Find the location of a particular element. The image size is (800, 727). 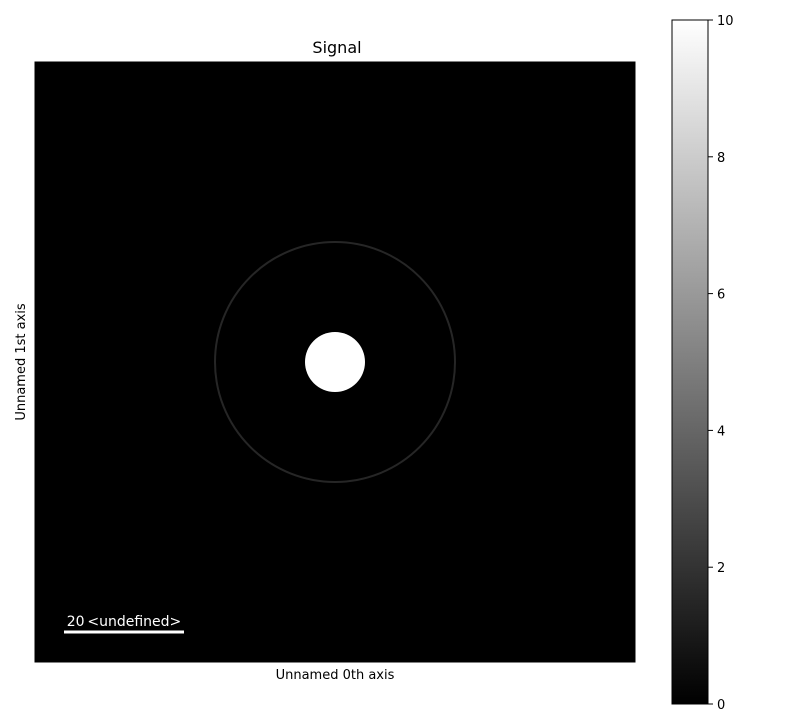

central-disk is located at coordinates (335, 362).